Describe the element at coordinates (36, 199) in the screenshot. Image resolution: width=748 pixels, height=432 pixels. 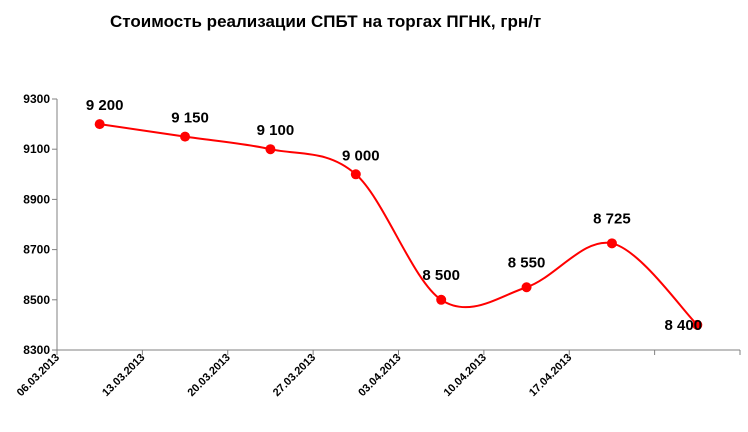
I see `y-tick-label: 8900` at that location.